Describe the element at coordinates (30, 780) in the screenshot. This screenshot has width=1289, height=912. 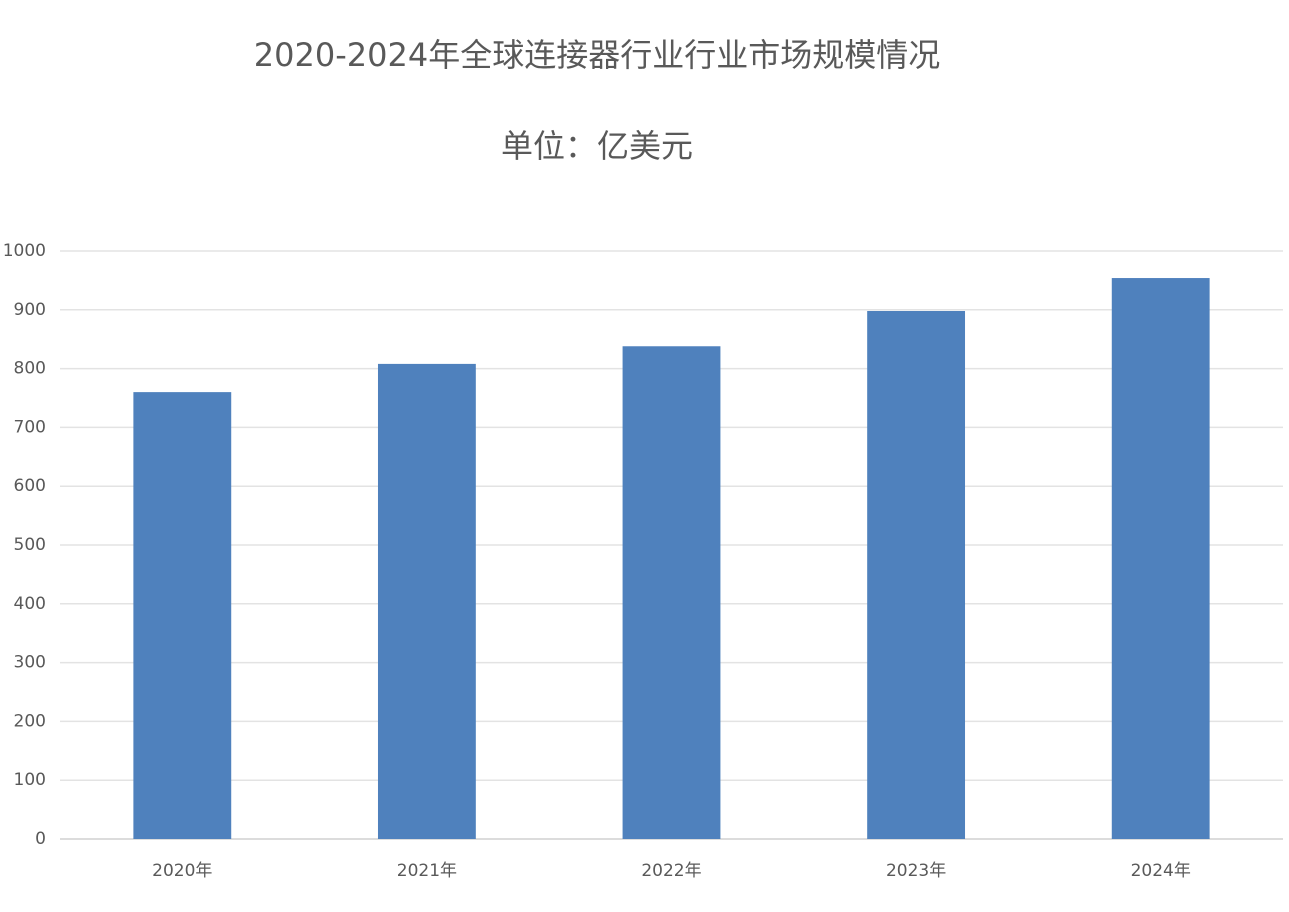
I see `y-tick-label: 100` at that location.